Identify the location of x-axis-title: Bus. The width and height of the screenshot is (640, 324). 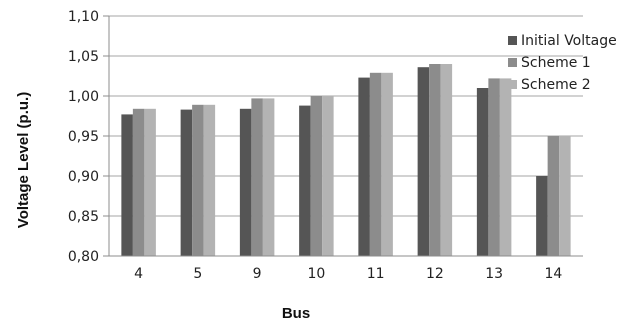
(296, 313).